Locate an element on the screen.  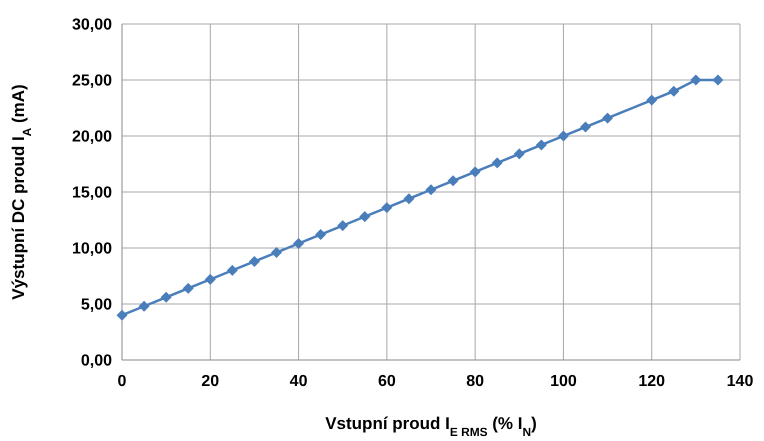
x-tick-label: 80 is located at coordinates (475, 381).